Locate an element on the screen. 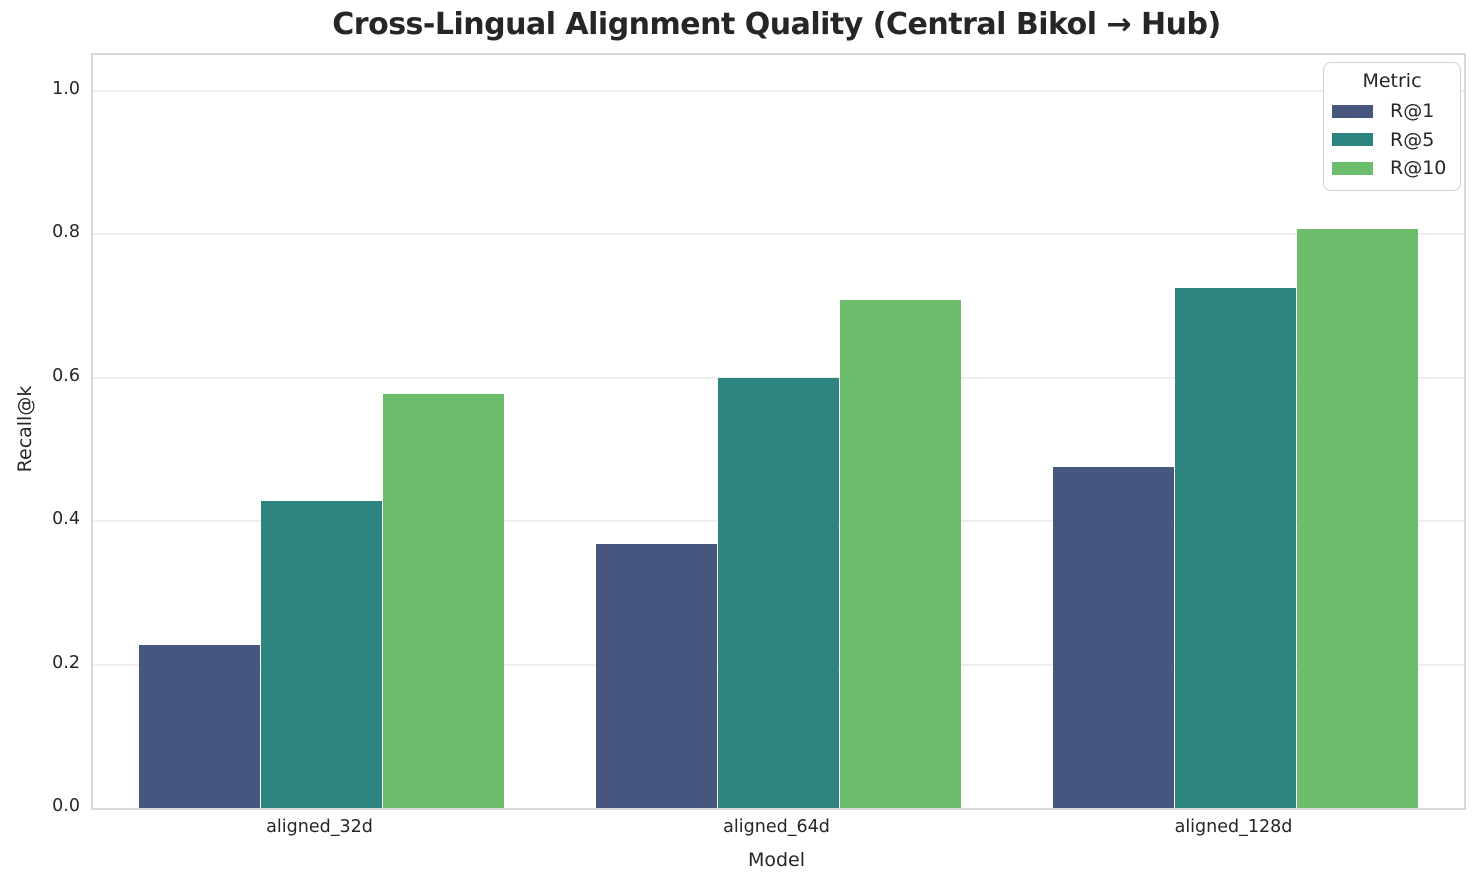  bar-aligned_32d-R@1 is located at coordinates (199, 726).